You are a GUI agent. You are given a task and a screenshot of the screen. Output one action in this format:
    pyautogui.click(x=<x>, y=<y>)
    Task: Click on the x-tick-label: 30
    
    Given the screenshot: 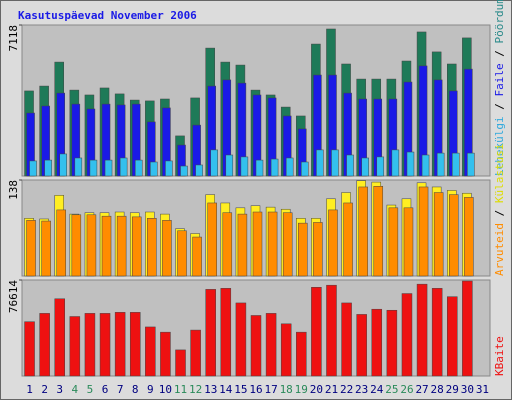 What is the action you would take?
    pyautogui.click(x=467, y=389)
    